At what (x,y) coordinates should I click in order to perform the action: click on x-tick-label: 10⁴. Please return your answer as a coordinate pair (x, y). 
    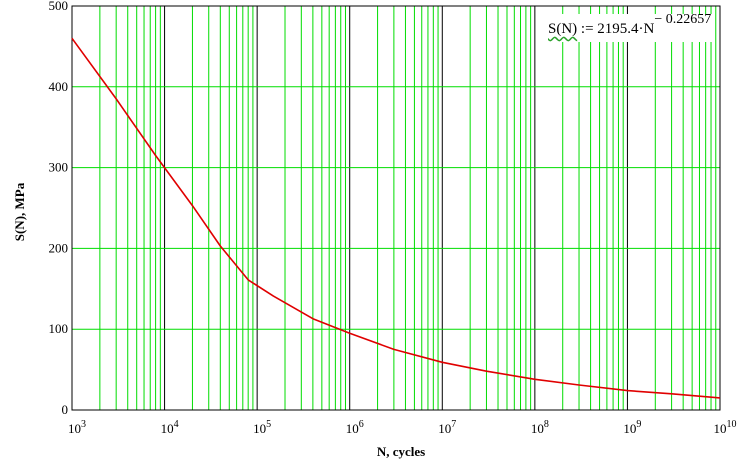
    Looking at the image, I should click on (170, 427).